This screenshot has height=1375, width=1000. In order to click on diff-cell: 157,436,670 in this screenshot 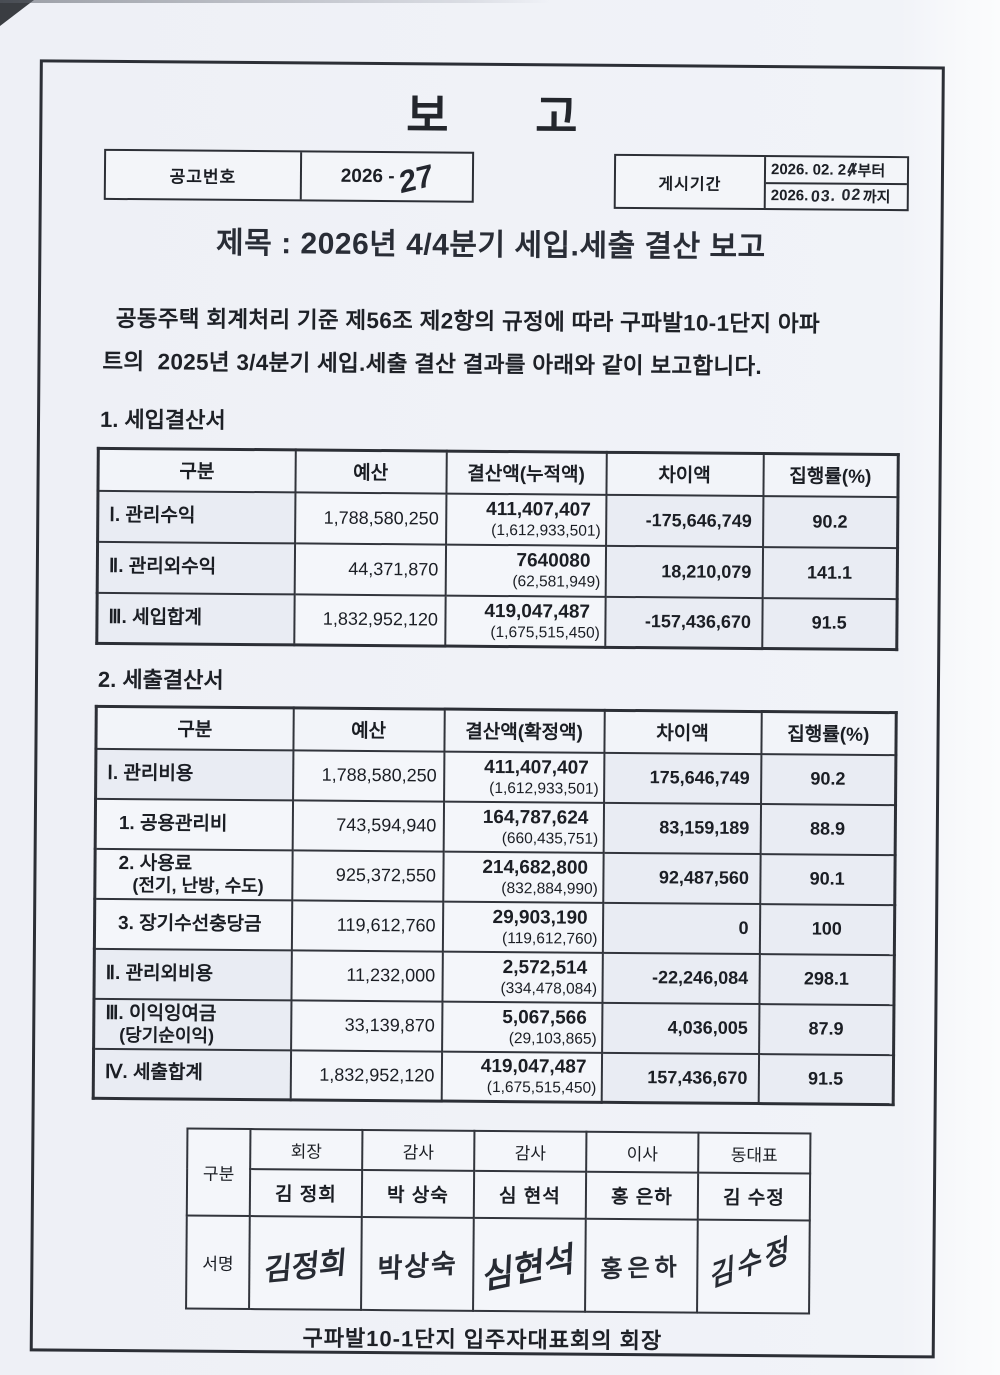, I will do `click(680, 1078)`.